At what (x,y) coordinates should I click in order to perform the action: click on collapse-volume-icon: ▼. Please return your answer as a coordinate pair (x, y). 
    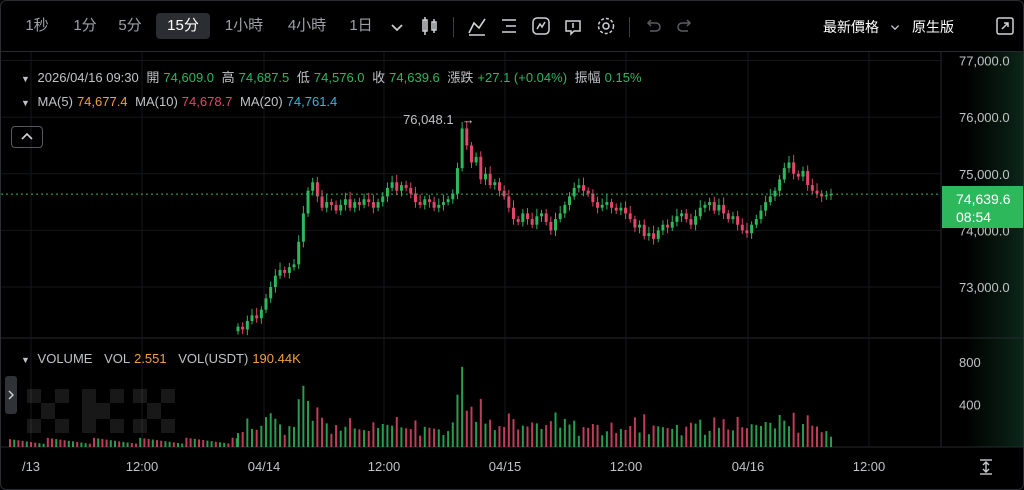
    Looking at the image, I should click on (25, 360).